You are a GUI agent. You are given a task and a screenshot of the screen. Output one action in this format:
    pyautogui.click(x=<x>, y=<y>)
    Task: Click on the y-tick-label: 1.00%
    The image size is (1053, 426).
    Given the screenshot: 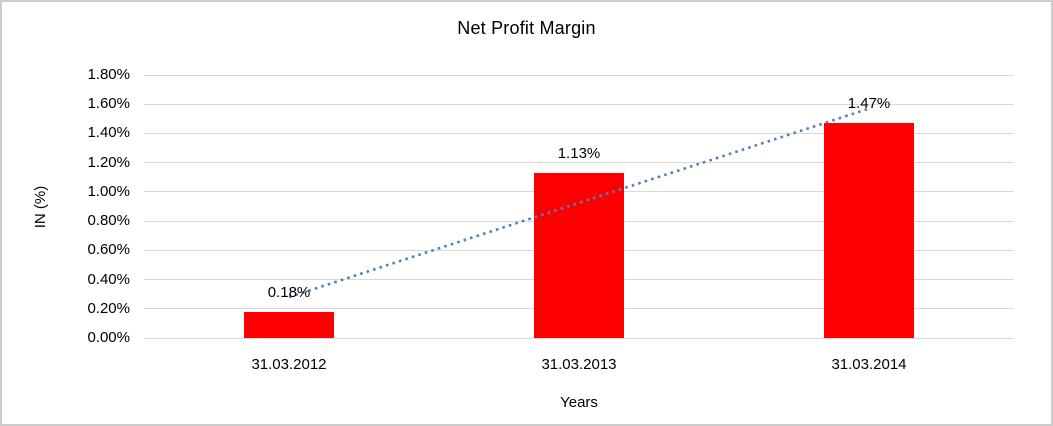 What is the action you would take?
    pyautogui.click(x=108, y=191)
    